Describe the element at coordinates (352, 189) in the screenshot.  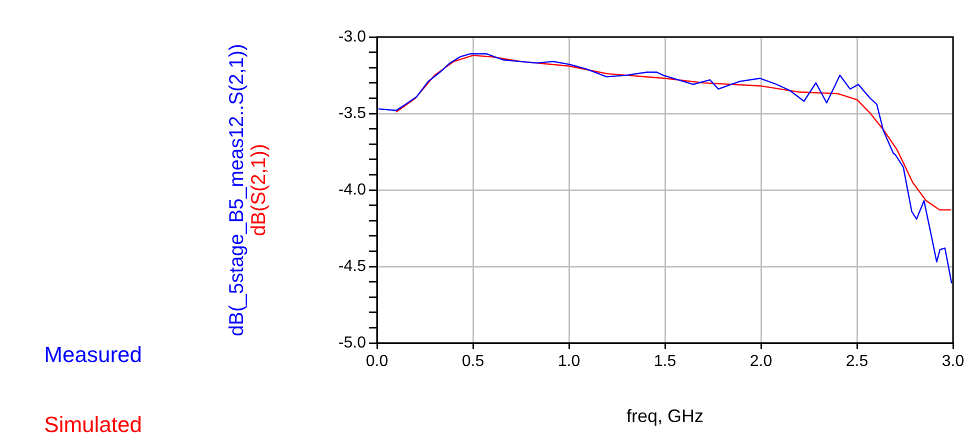
I see `y-tick-label: -4.0` at that location.